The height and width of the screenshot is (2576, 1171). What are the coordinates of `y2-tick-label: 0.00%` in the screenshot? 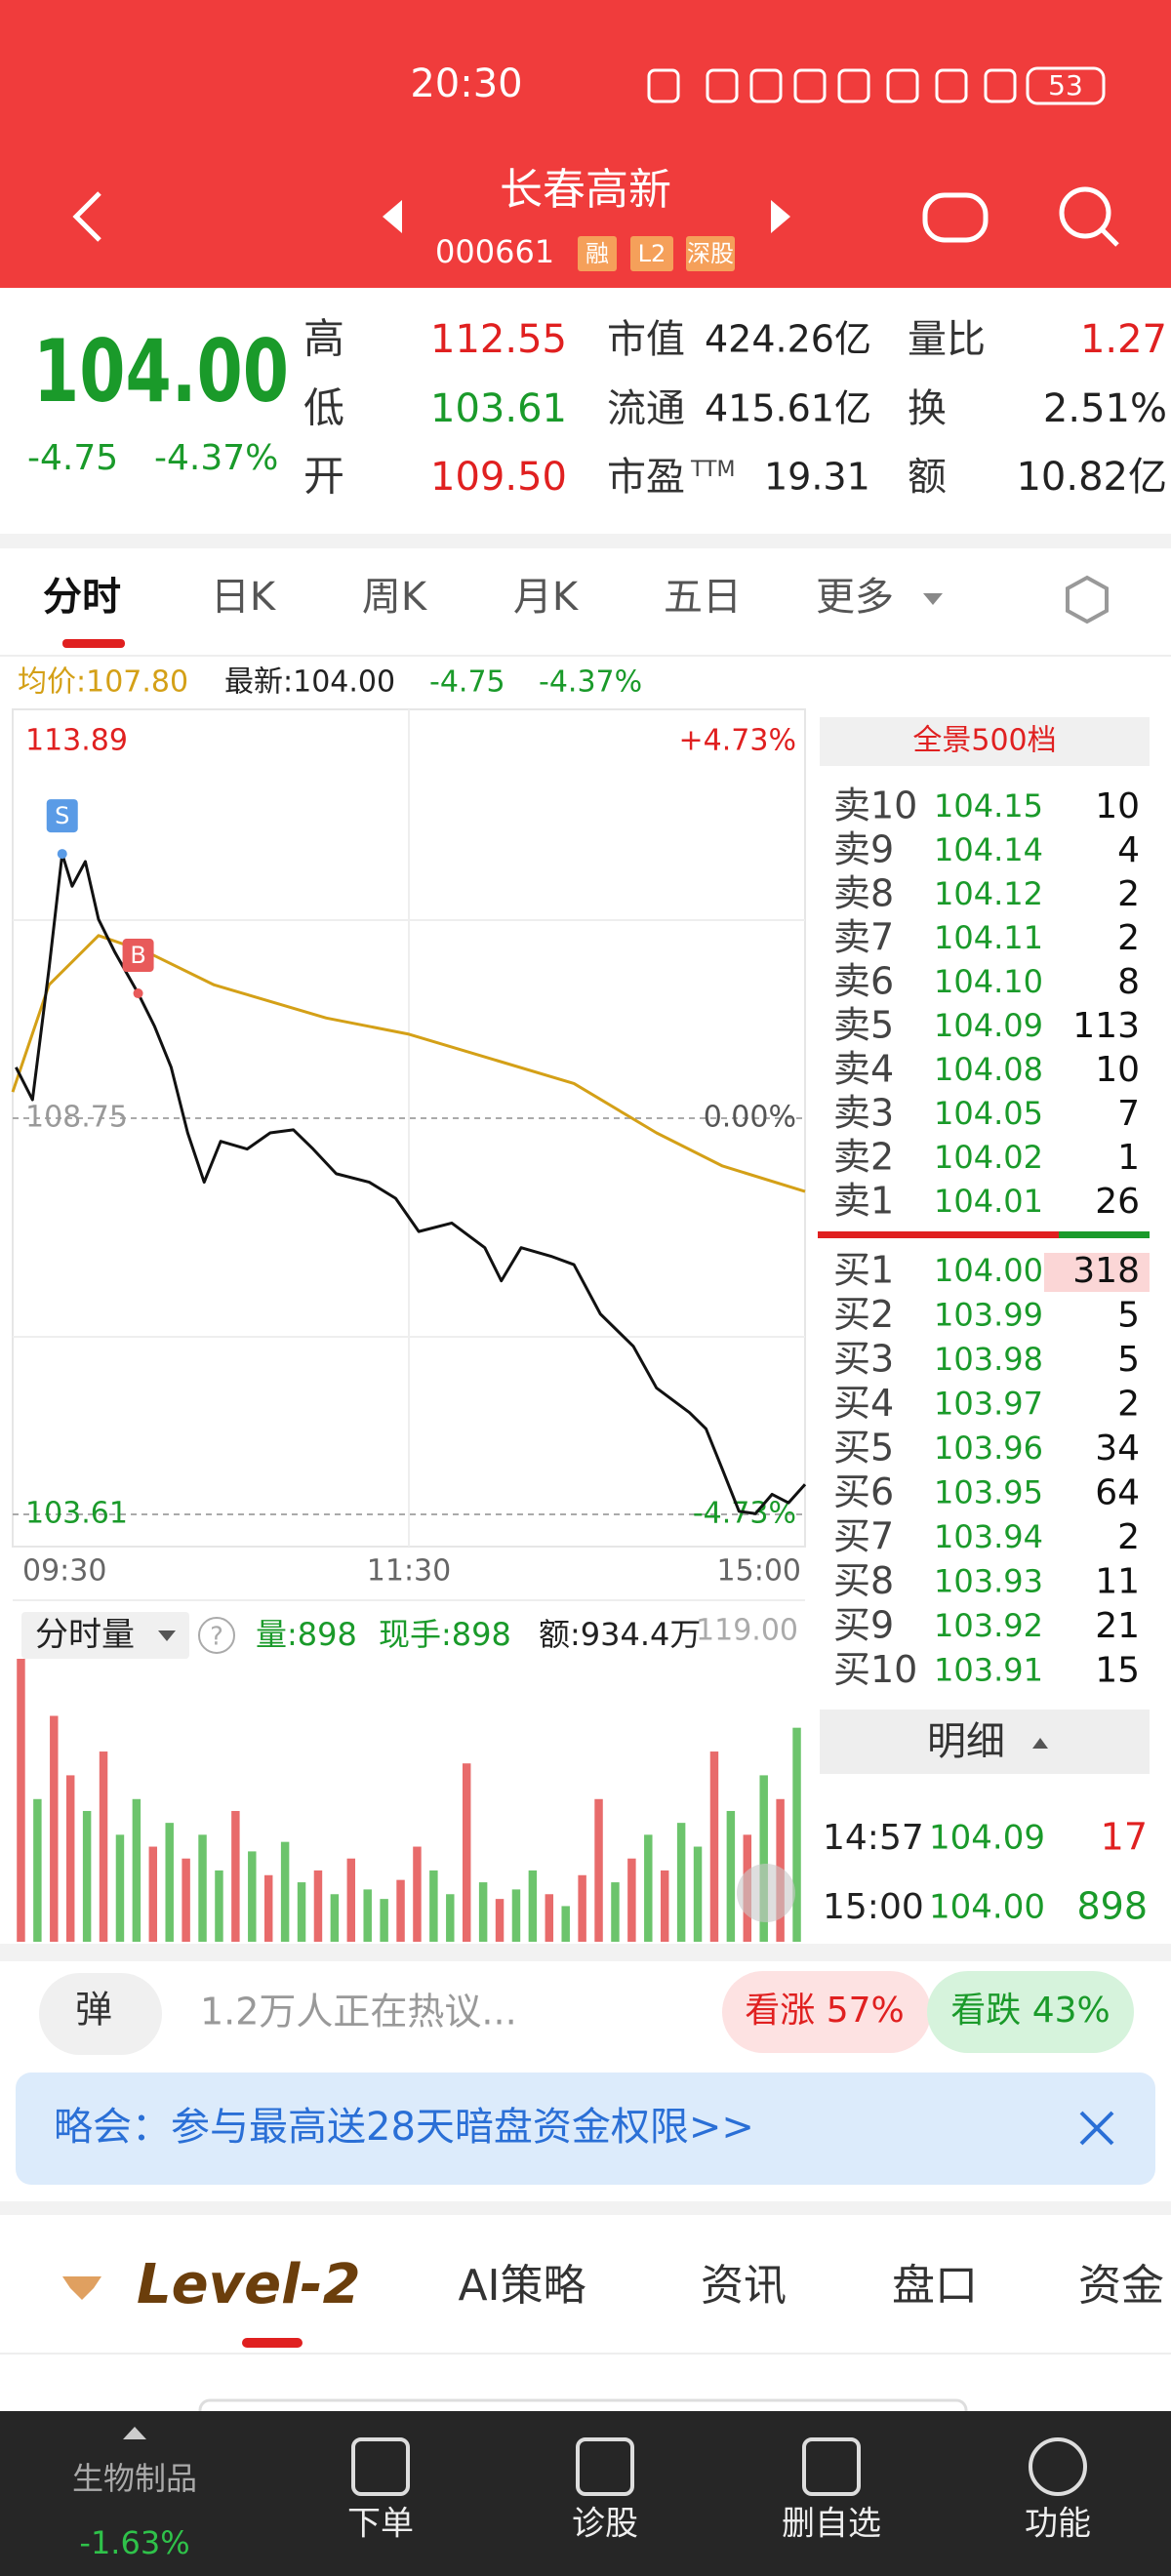 It's located at (750, 1118).